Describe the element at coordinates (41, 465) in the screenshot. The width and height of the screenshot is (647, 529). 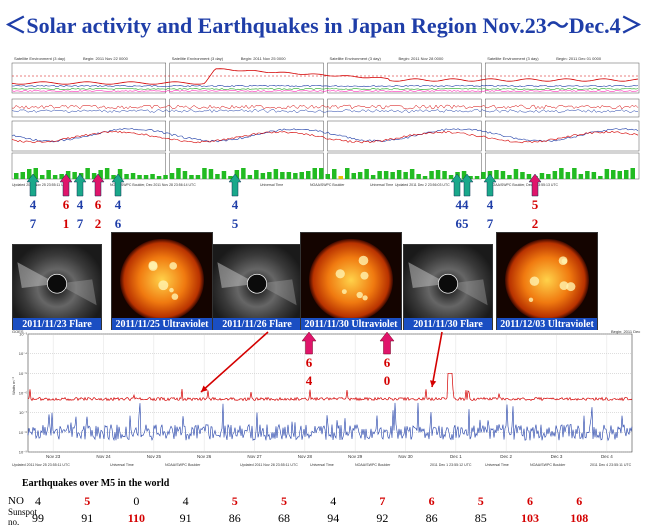
I see `footer-note: Updated 2011 Nov 25 23:55:11 UTC` at that location.